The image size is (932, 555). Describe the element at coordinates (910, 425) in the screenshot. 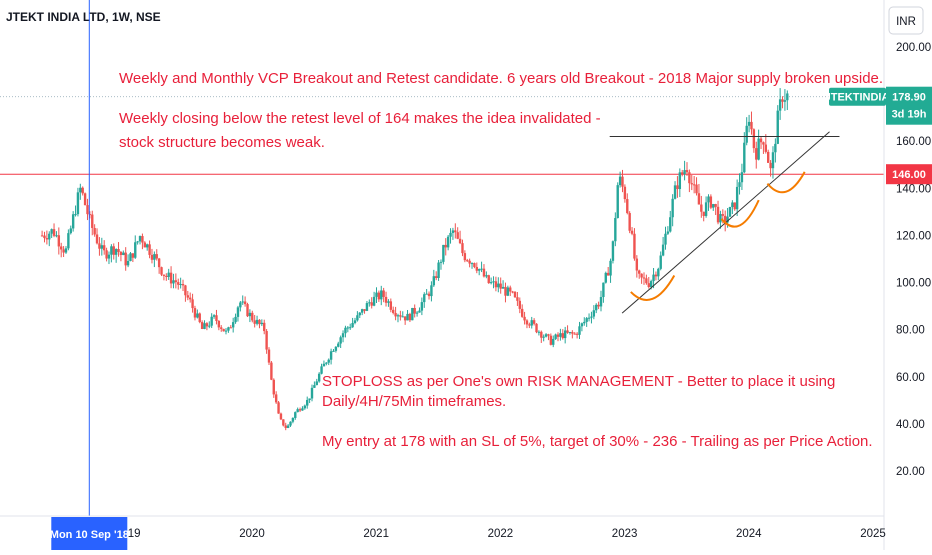

I see `price-tick-label: 40.00` at that location.